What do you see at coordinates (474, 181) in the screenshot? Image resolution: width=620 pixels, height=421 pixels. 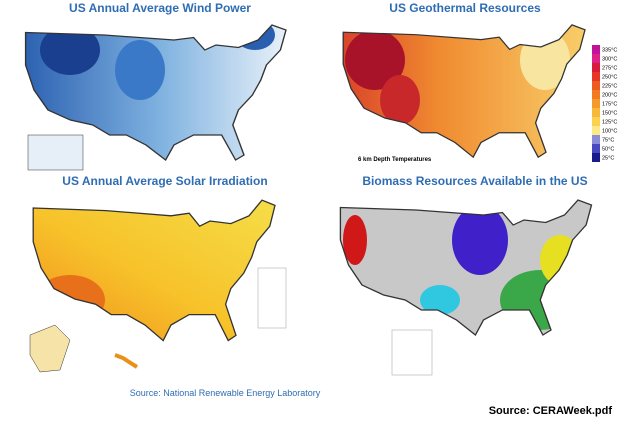 I see `panel-title: Biomass Resources Available in the US` at bounding box center [474, 181].